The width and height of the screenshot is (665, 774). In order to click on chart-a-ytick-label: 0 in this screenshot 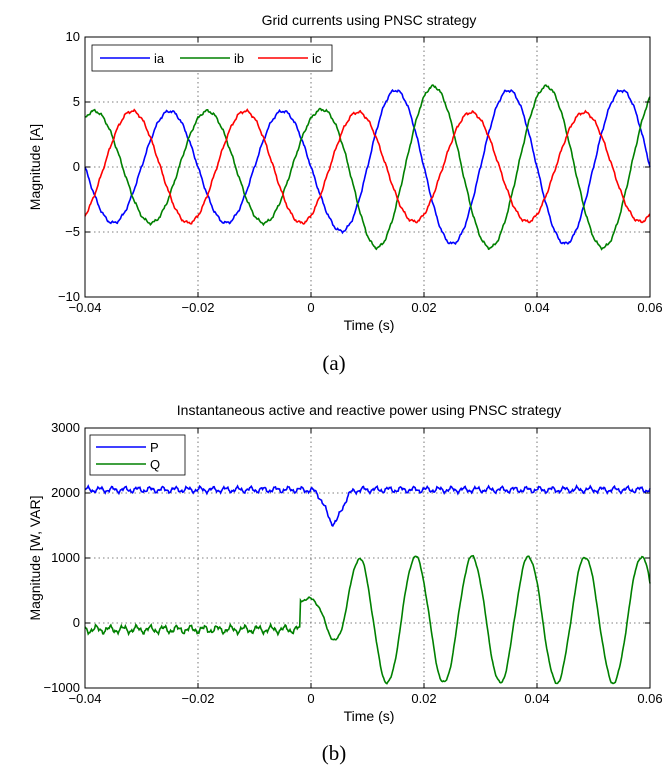, I will do `click(76, 166)`.